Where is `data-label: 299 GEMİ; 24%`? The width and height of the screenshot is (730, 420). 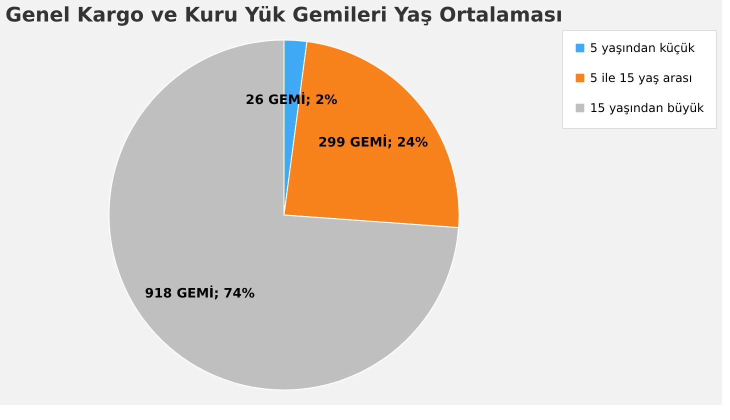 data-label: 299 GEMİ; 24% is located at coordinates (373, 141).